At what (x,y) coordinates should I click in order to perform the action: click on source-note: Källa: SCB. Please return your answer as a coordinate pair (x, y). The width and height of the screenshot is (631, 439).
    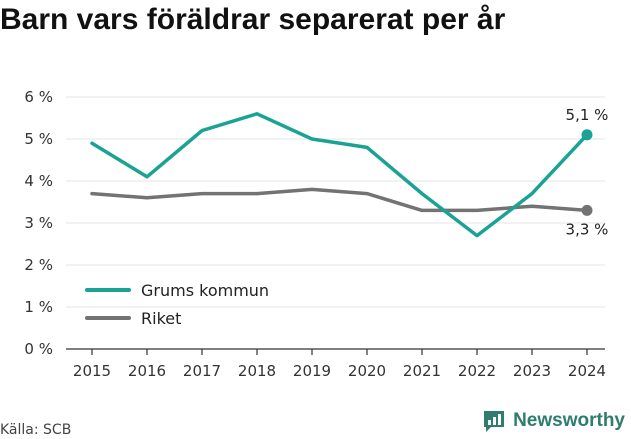
    Looking at the image, I should click on (36, 430).